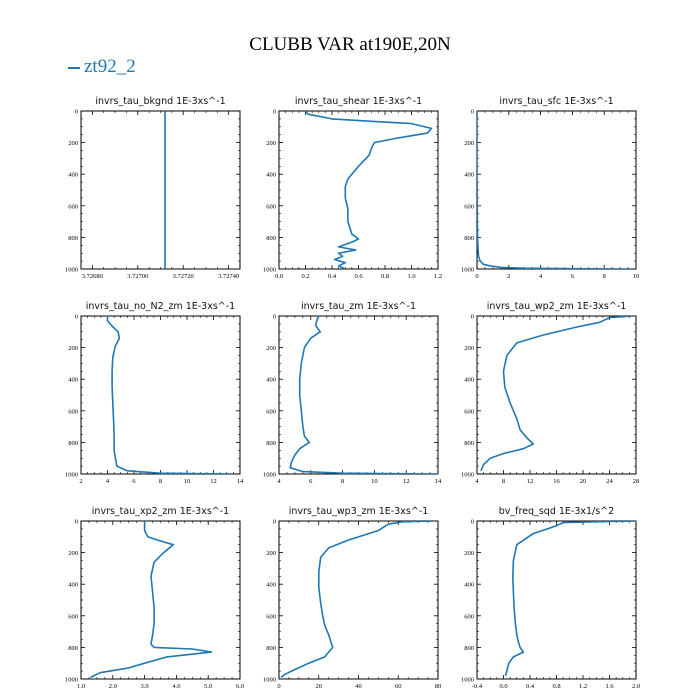 The image size is (700, 700). I want to click on subplot-title: invrs_tau_wp2_zm 1E-3xs^-1, so click(557, 306).